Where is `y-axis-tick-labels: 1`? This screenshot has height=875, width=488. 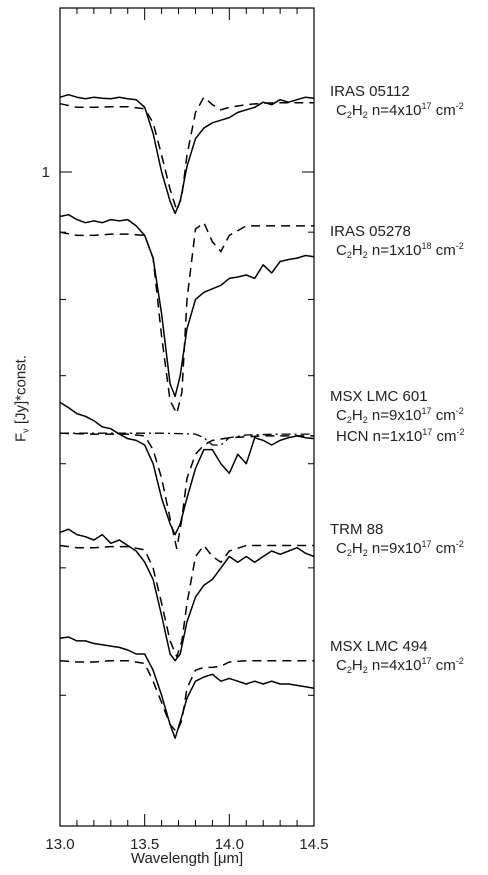 y-axis-tick-labels: 1 is located at coordinates (46, 172).